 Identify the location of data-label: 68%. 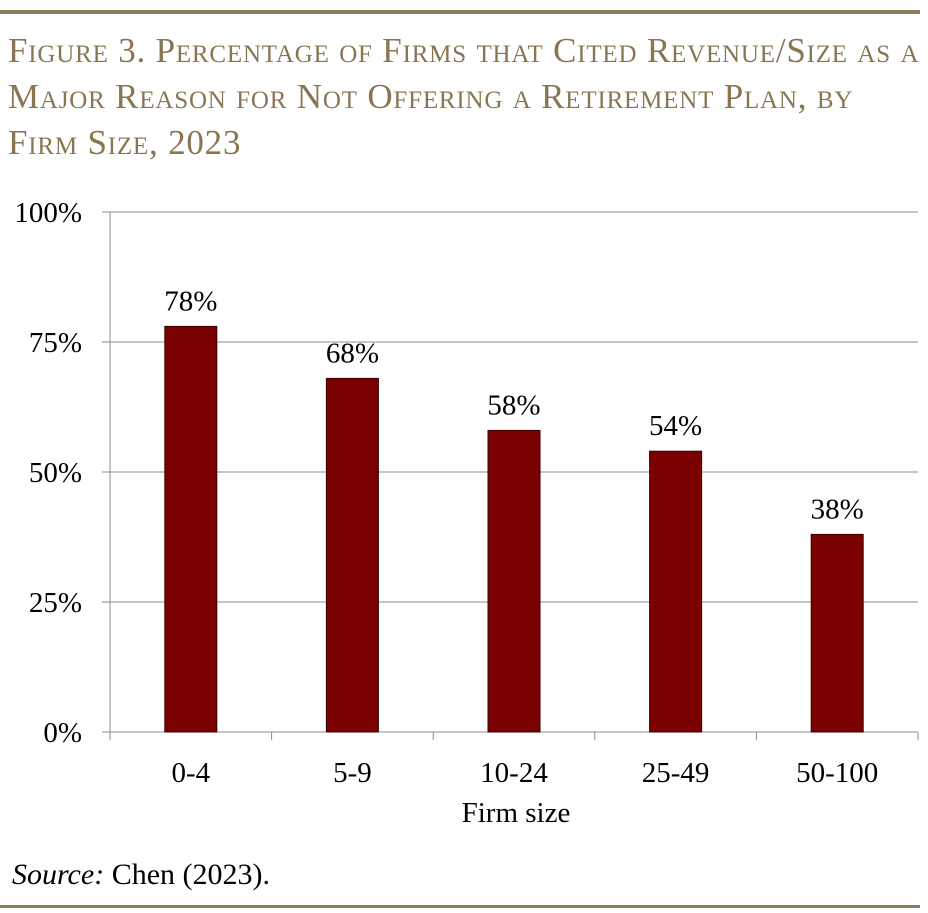
(352, 353).